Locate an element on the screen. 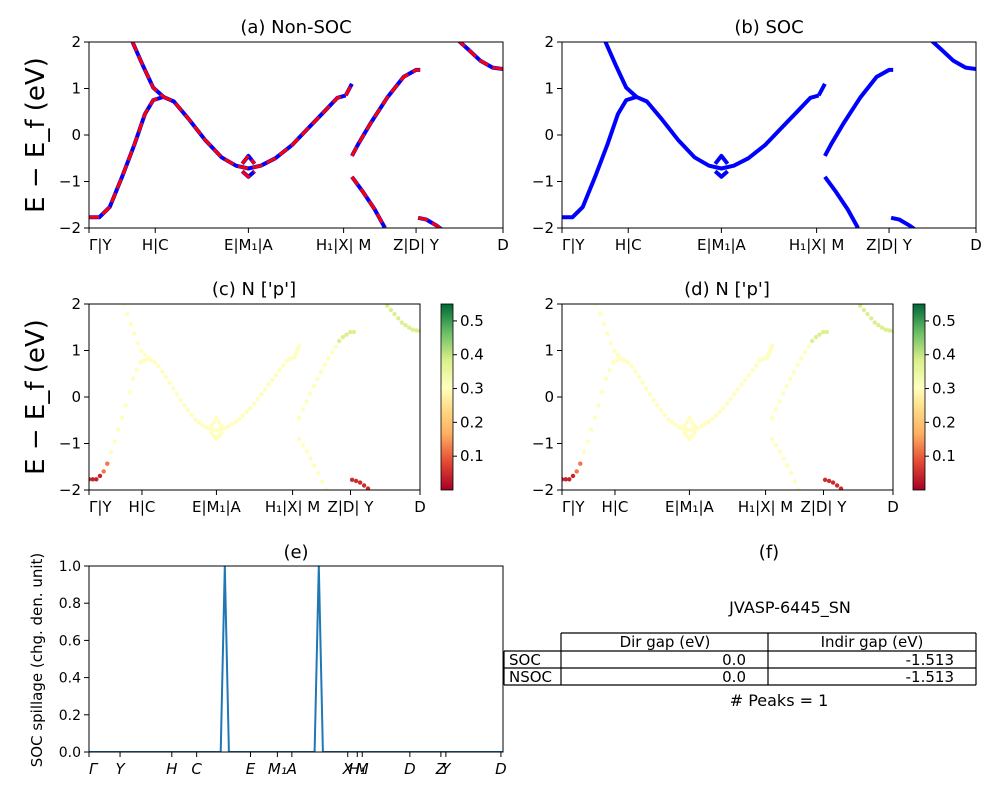 The height and width of the screenshot is (800, 1000). x-tick-label: H₁|X| M is located at coordinates (292, 507).